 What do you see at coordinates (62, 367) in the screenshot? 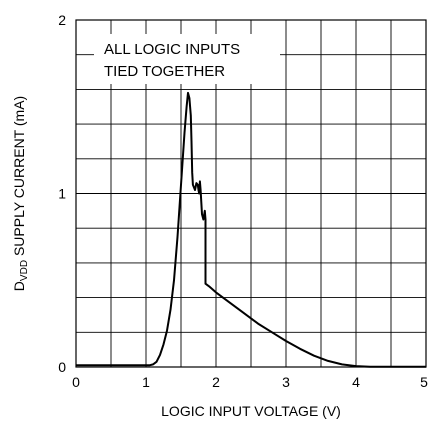
I see `y-tick-label: 0` at bounding box center [62, 367].